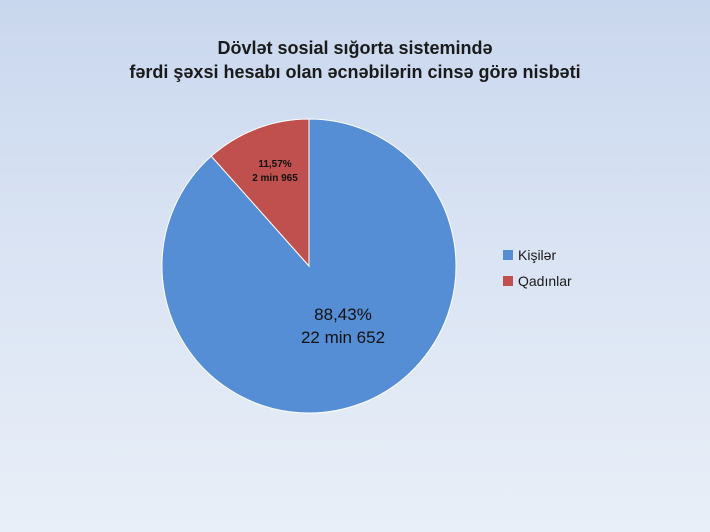 The image size is (710, 532). I want to click on legend-swatch-qadinlar, so click(508, 281).